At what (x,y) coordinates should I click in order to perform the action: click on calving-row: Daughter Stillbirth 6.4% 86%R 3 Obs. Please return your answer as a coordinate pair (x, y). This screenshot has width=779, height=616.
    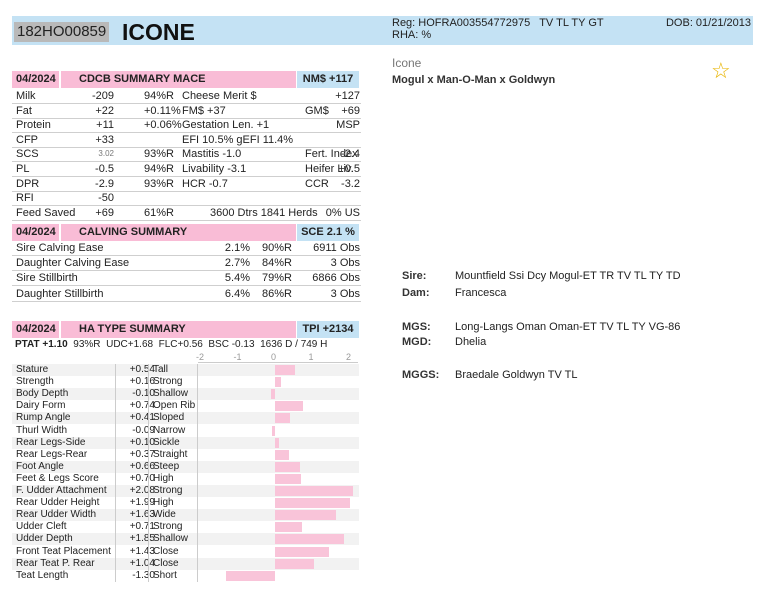
    Looking at the image, I should click on (186, 294).